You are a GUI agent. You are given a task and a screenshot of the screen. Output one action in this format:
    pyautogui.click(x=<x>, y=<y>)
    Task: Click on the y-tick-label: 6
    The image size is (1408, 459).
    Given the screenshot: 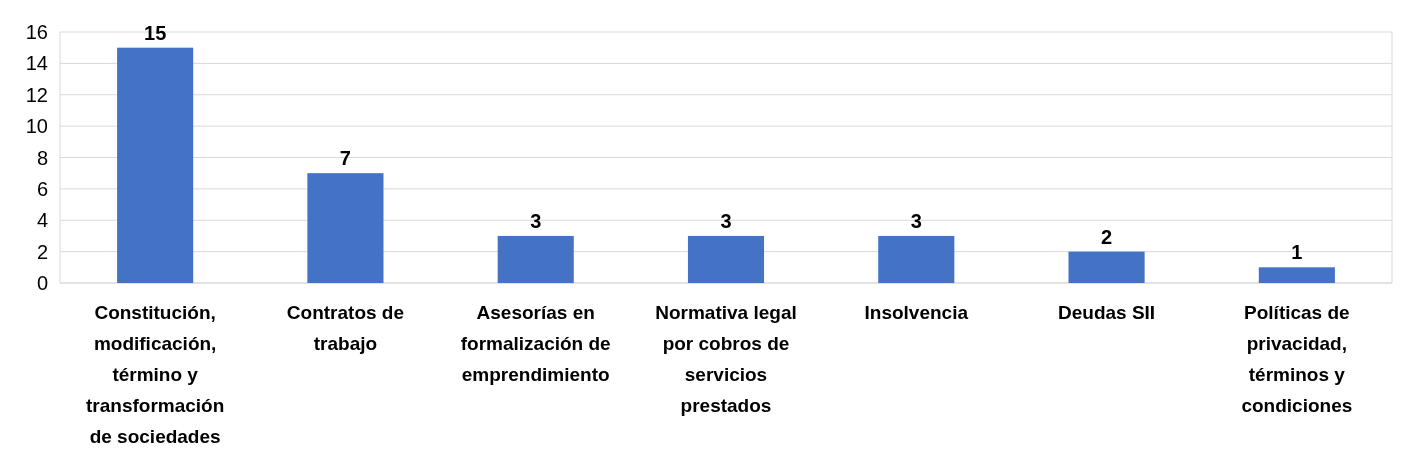 What is the action you would take?
    pyautogui.click(x=42, y=188)
    